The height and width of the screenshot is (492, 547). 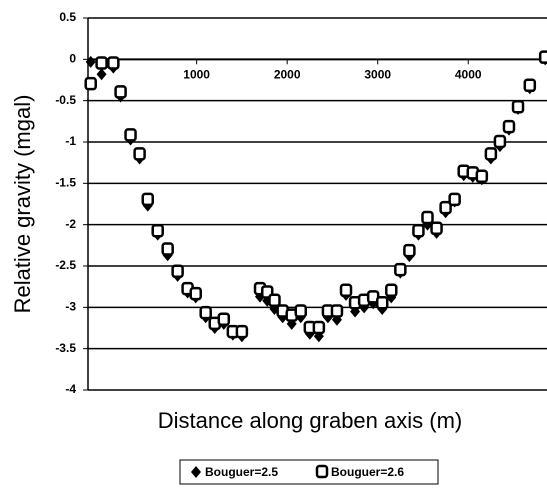 What do you see at coordinates (70, 141) in the screenshot?
I see `y-tick-label: -1` at bounding box center [70, 141].